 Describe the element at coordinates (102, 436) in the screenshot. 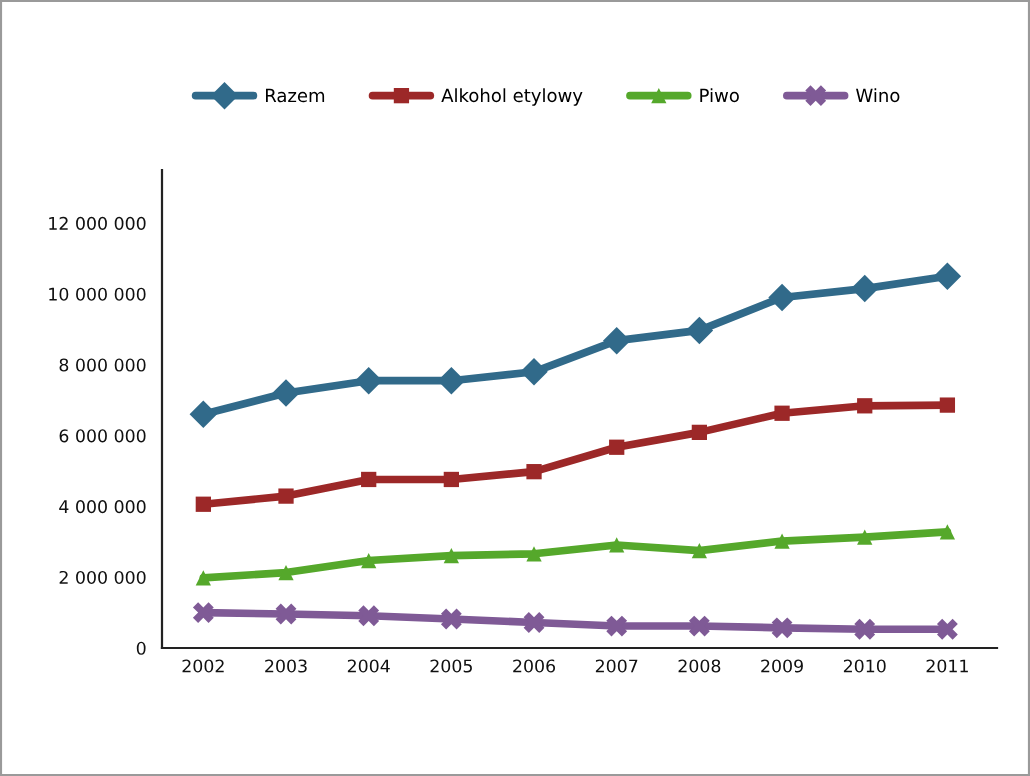

I see `y-tick-label: 6 000 000` at that location.